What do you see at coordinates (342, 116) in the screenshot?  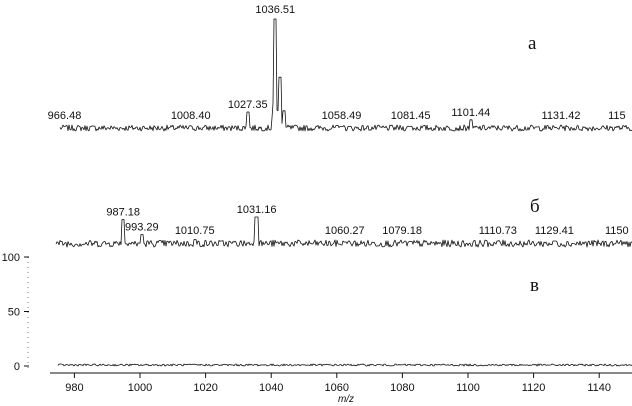 I see `peak-label: 1058.49` at bounding box center [342, 116].